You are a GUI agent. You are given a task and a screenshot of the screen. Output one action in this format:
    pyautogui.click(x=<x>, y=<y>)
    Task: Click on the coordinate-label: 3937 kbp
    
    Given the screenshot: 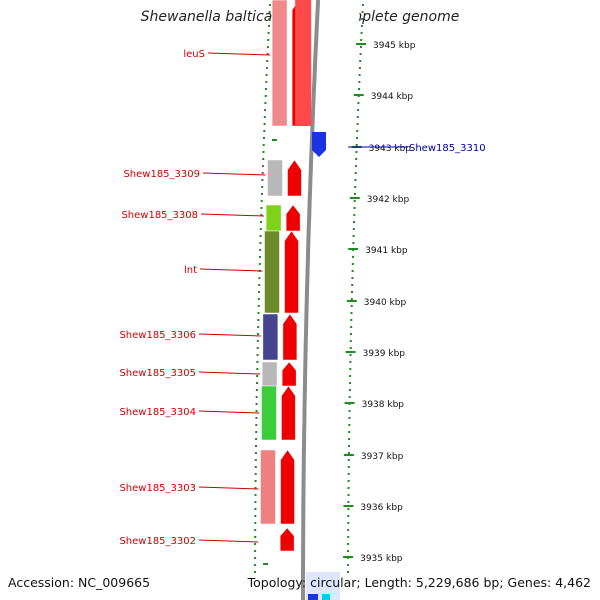 What is the action you would take?
    pyautogui.click(x=382, y=457)
    